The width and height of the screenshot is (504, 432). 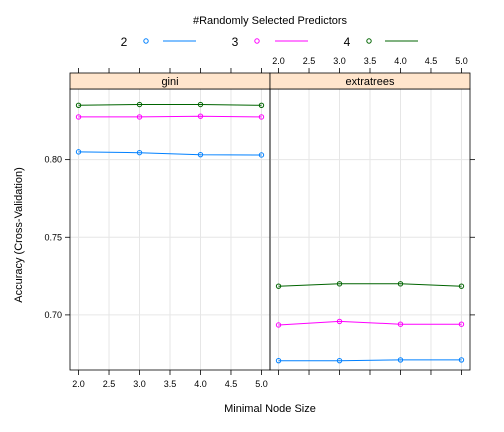 I want to click on x-tick-label-top: 2.0, so click(x=278, y=61).